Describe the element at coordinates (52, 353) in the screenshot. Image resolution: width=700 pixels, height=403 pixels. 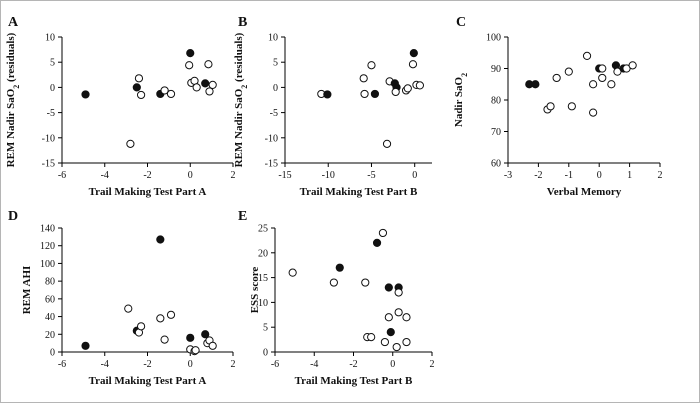
I see `y-tick-label-d: 0` at that location.